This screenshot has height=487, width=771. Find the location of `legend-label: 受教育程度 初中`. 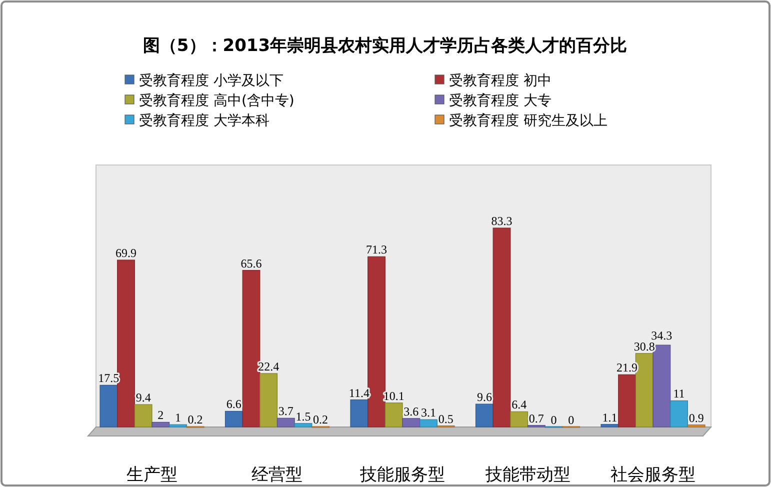

legend-label: 受教育程度 初中 is located at coordinates (500, 80).